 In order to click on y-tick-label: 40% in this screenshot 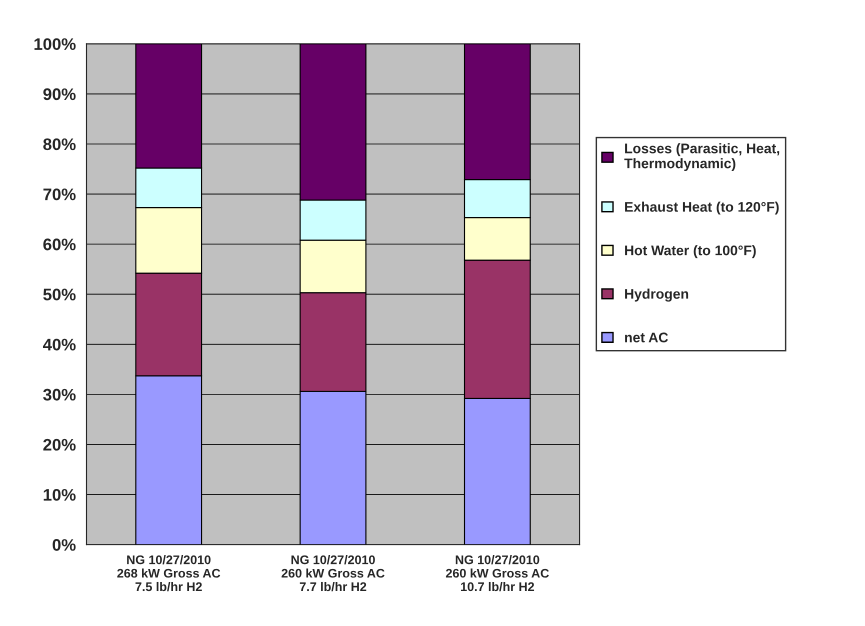, I will do `click(59, 344)`.